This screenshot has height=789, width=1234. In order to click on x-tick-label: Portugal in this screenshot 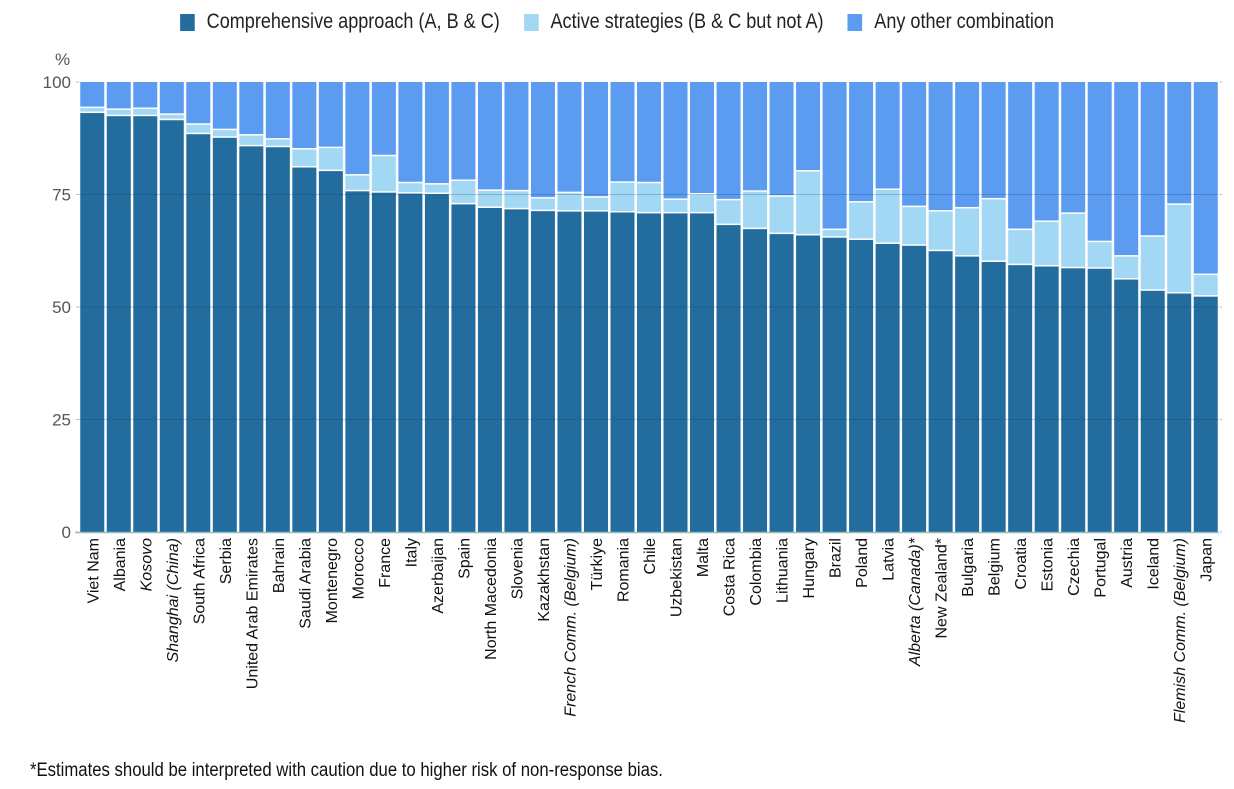, I will do `click(1101, 568)`.